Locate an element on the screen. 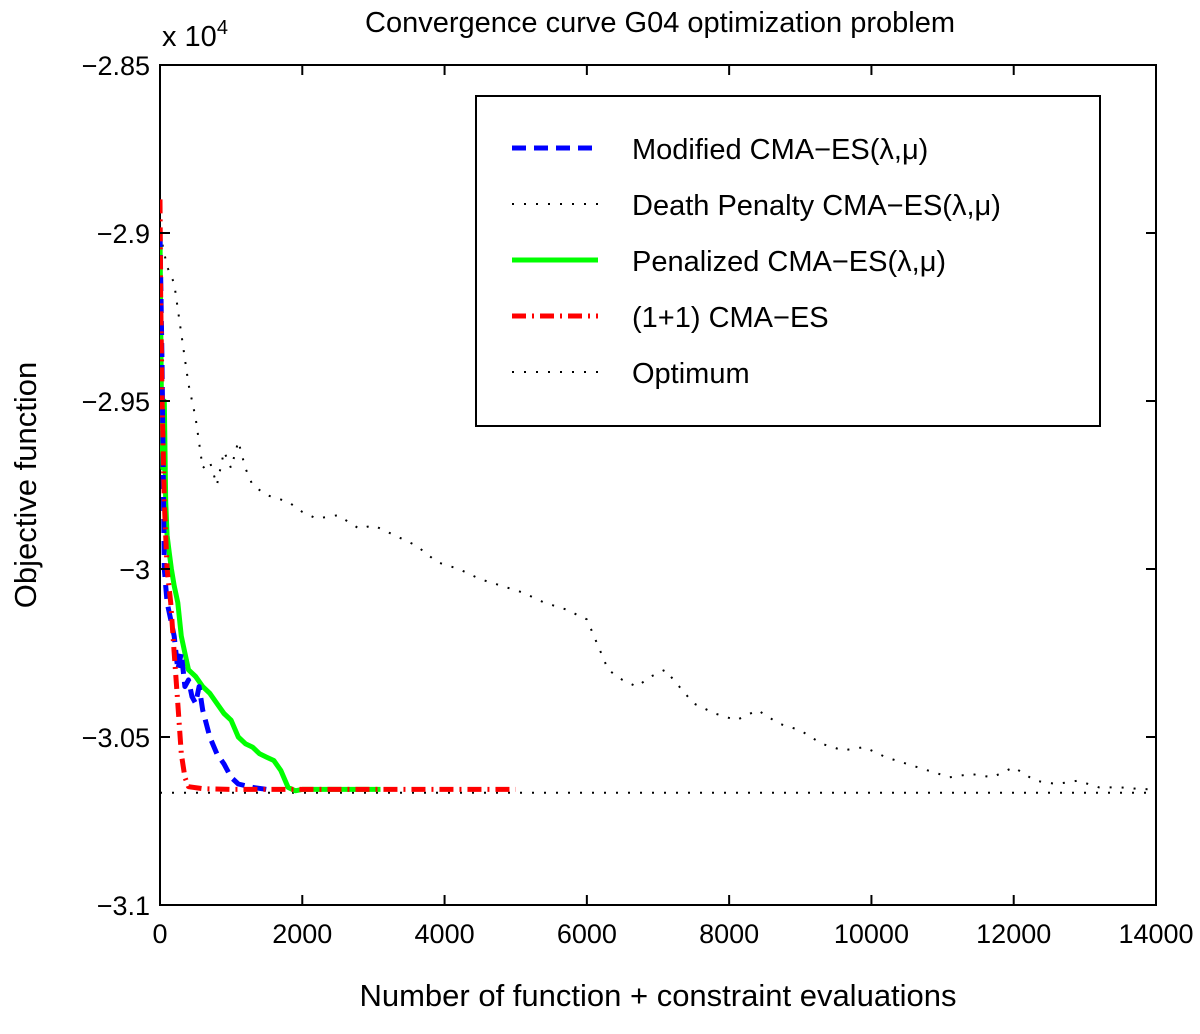  y-multiplier-exponent: 4 is located at coordinates (222, 28).